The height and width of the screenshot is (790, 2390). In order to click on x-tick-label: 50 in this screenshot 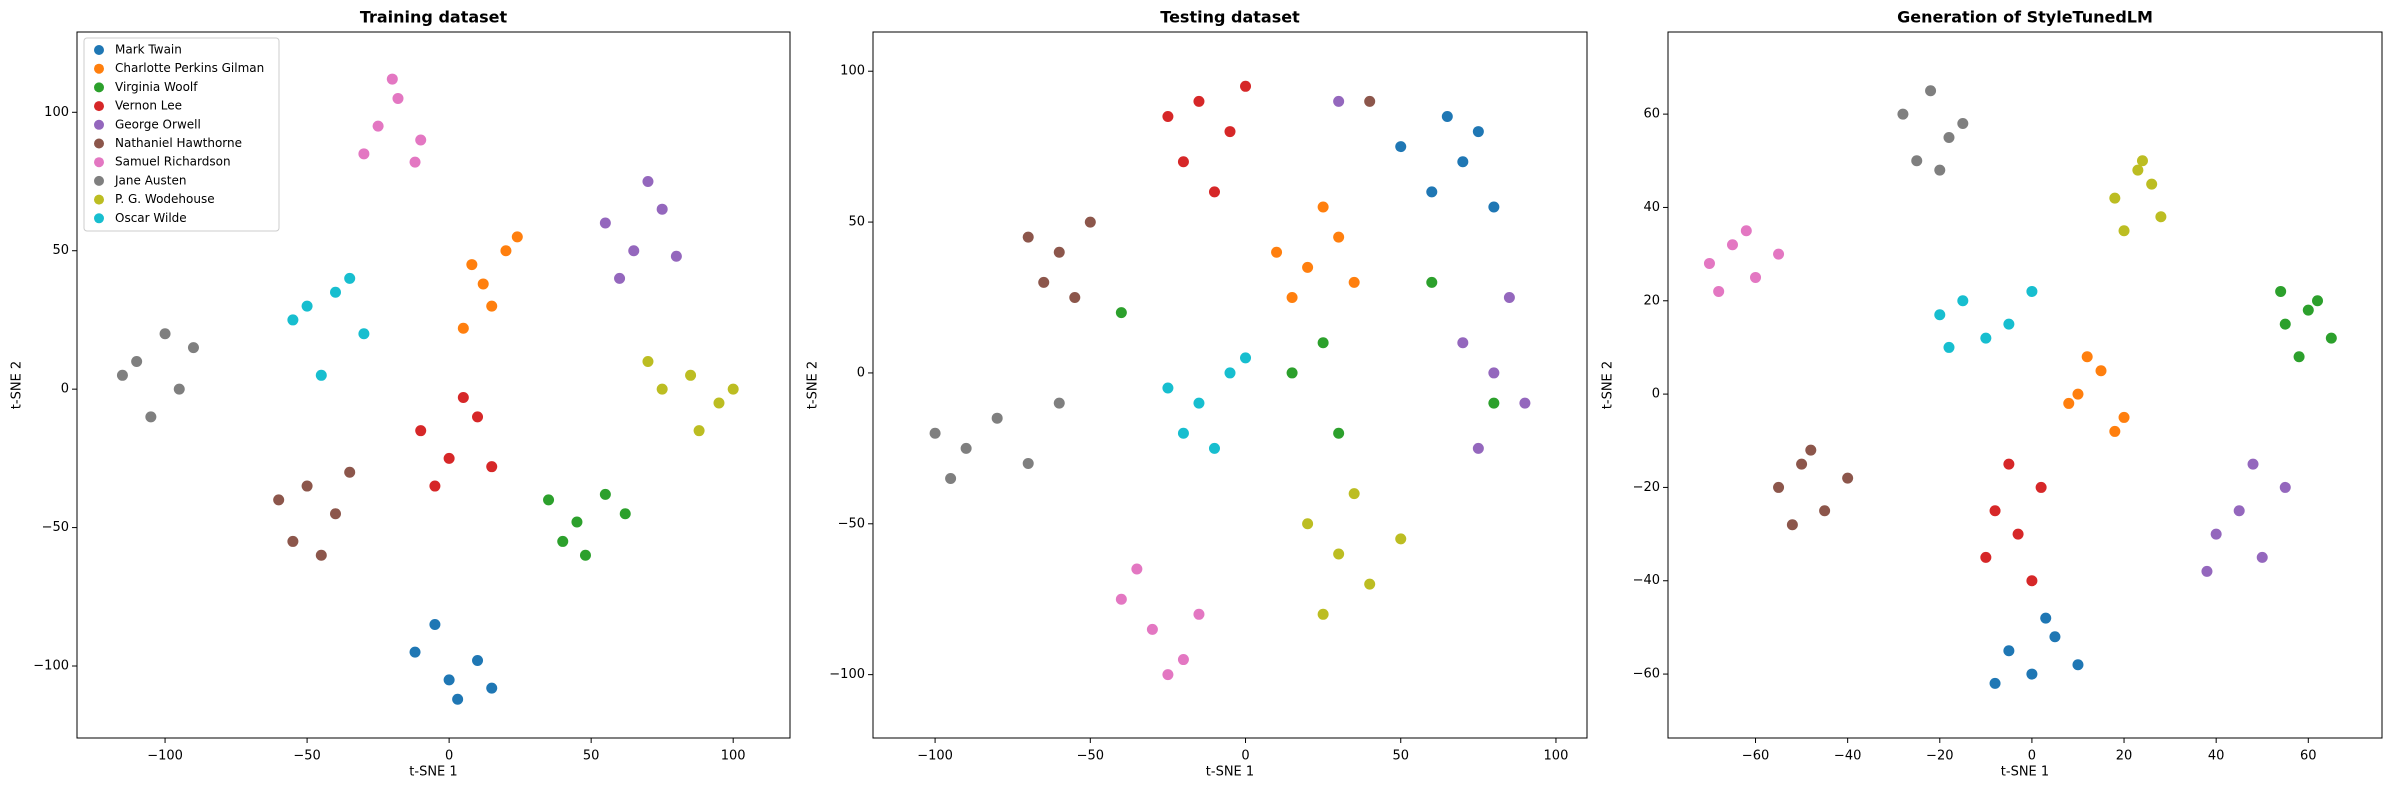, I will do `click(591, 756)`.